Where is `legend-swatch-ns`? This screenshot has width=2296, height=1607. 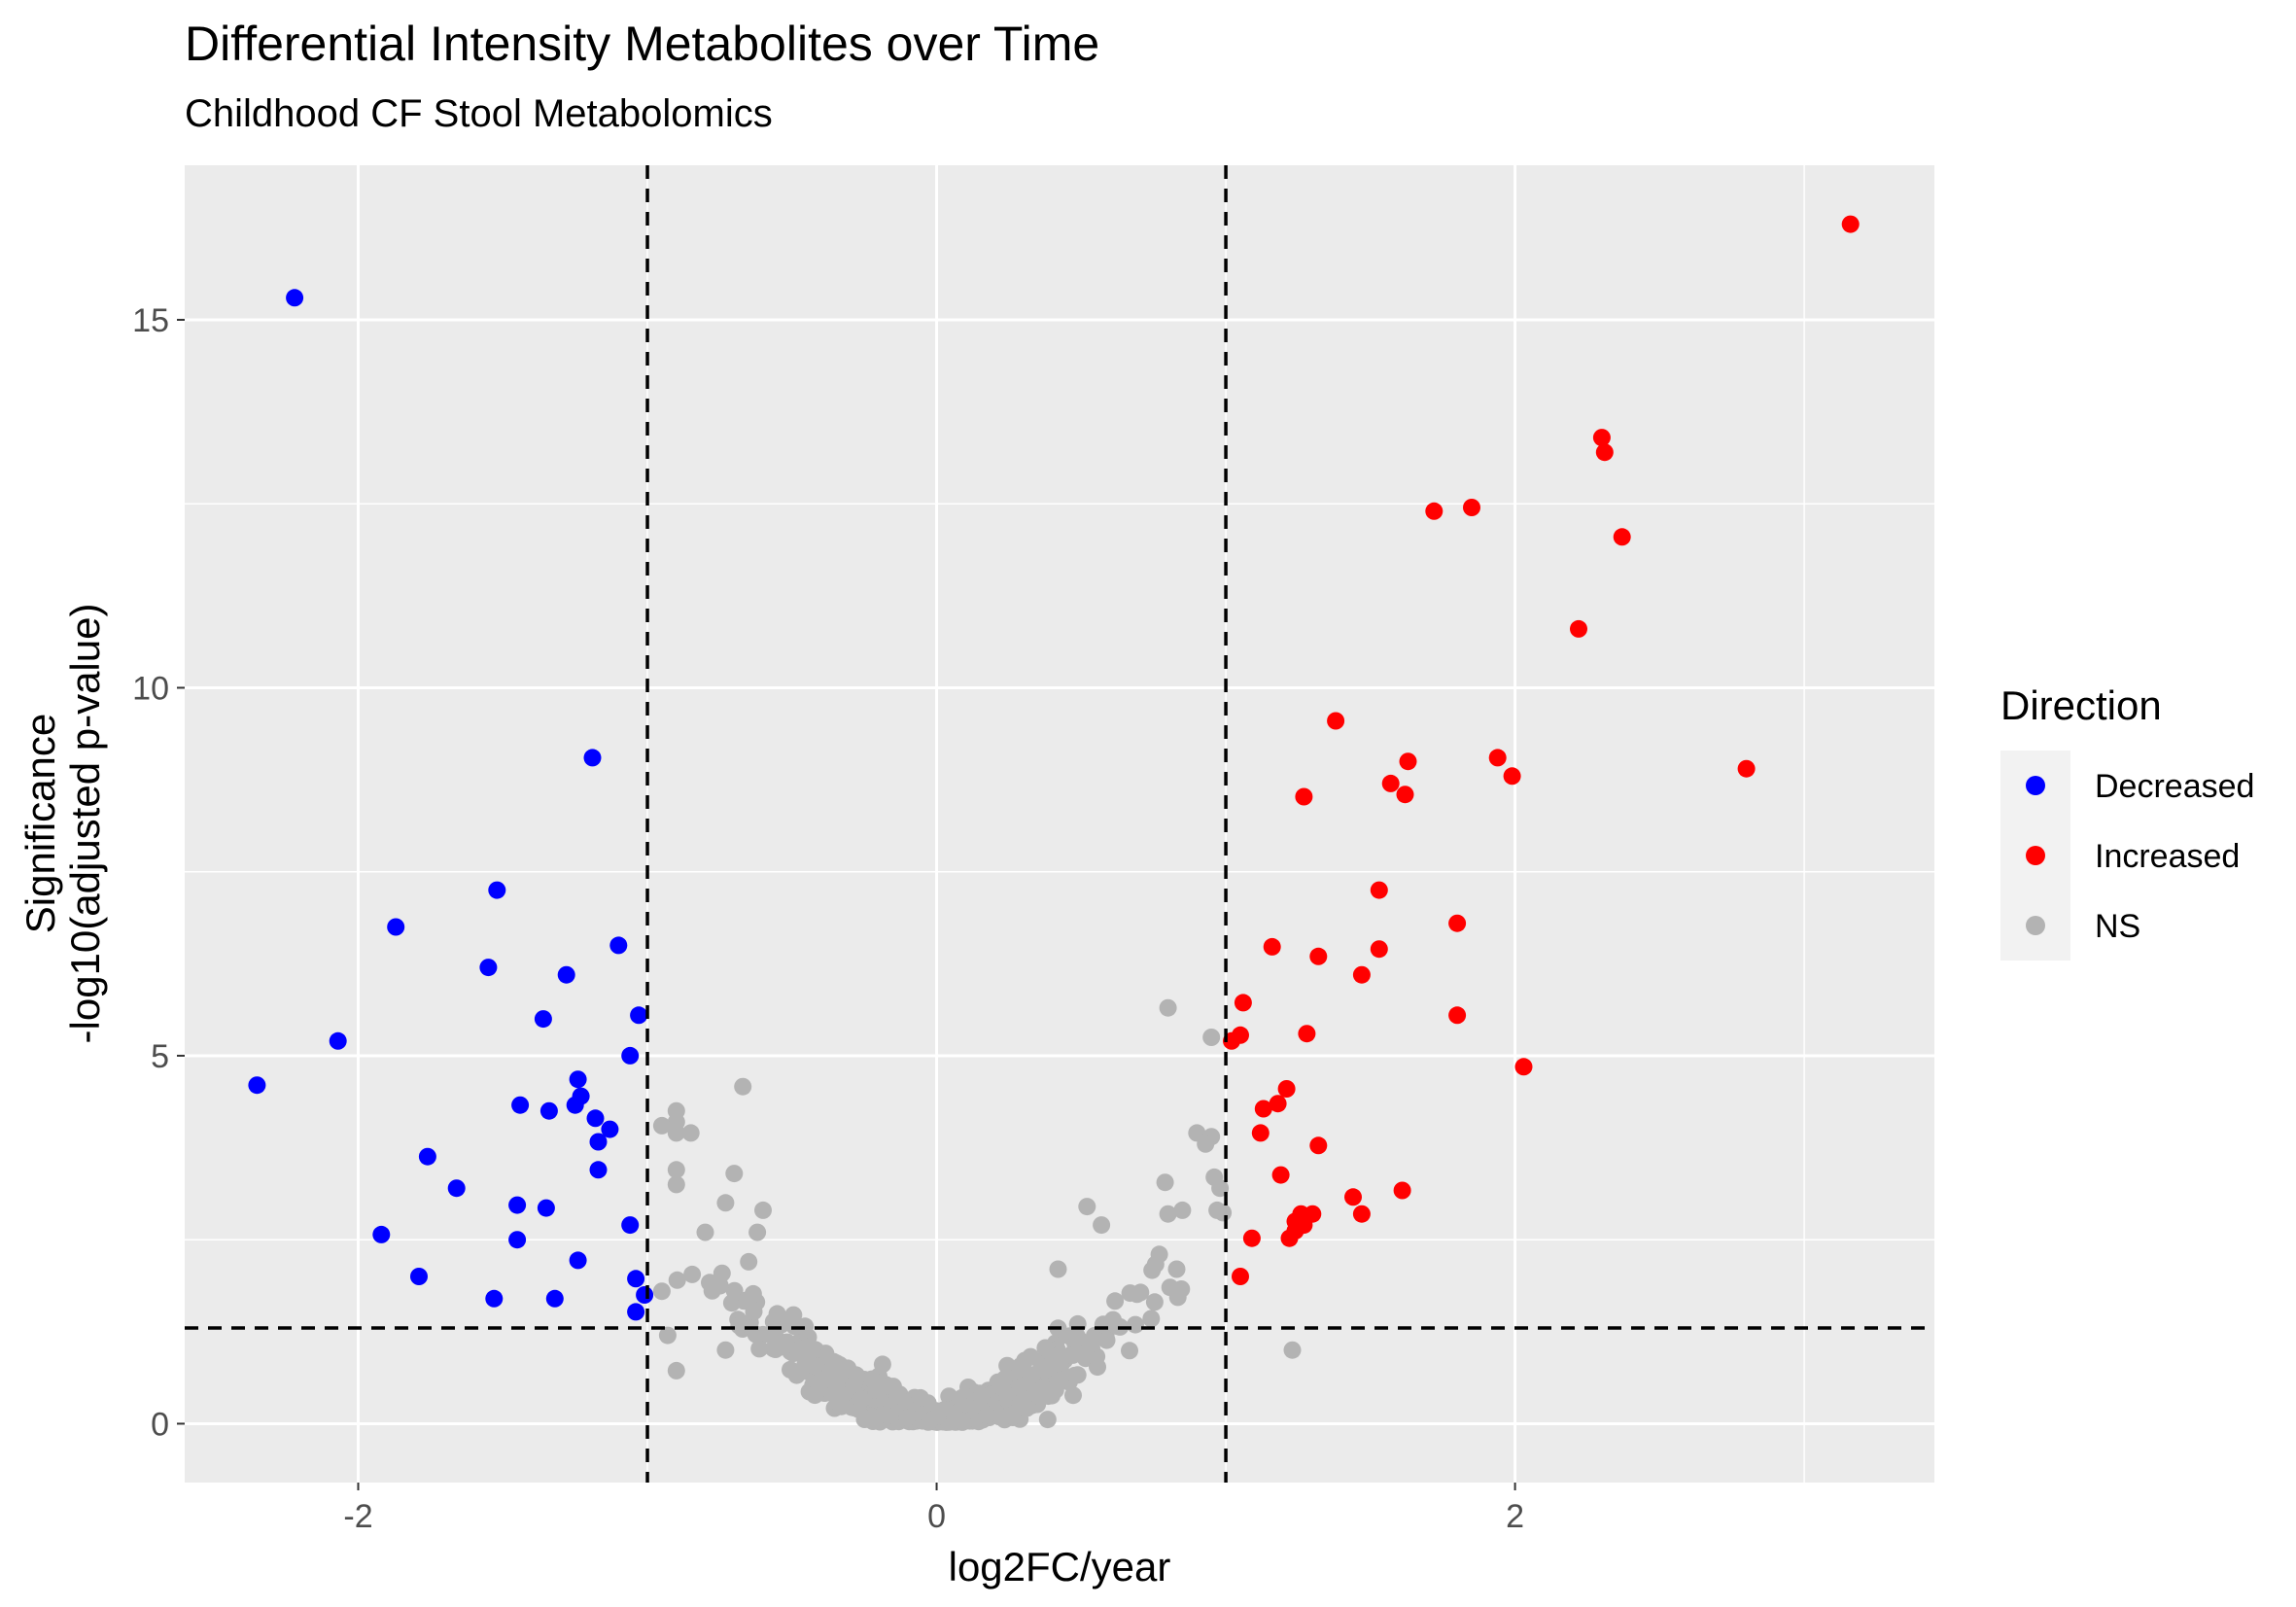 legend-swatch-ns is located at coordinates (2035, 925).